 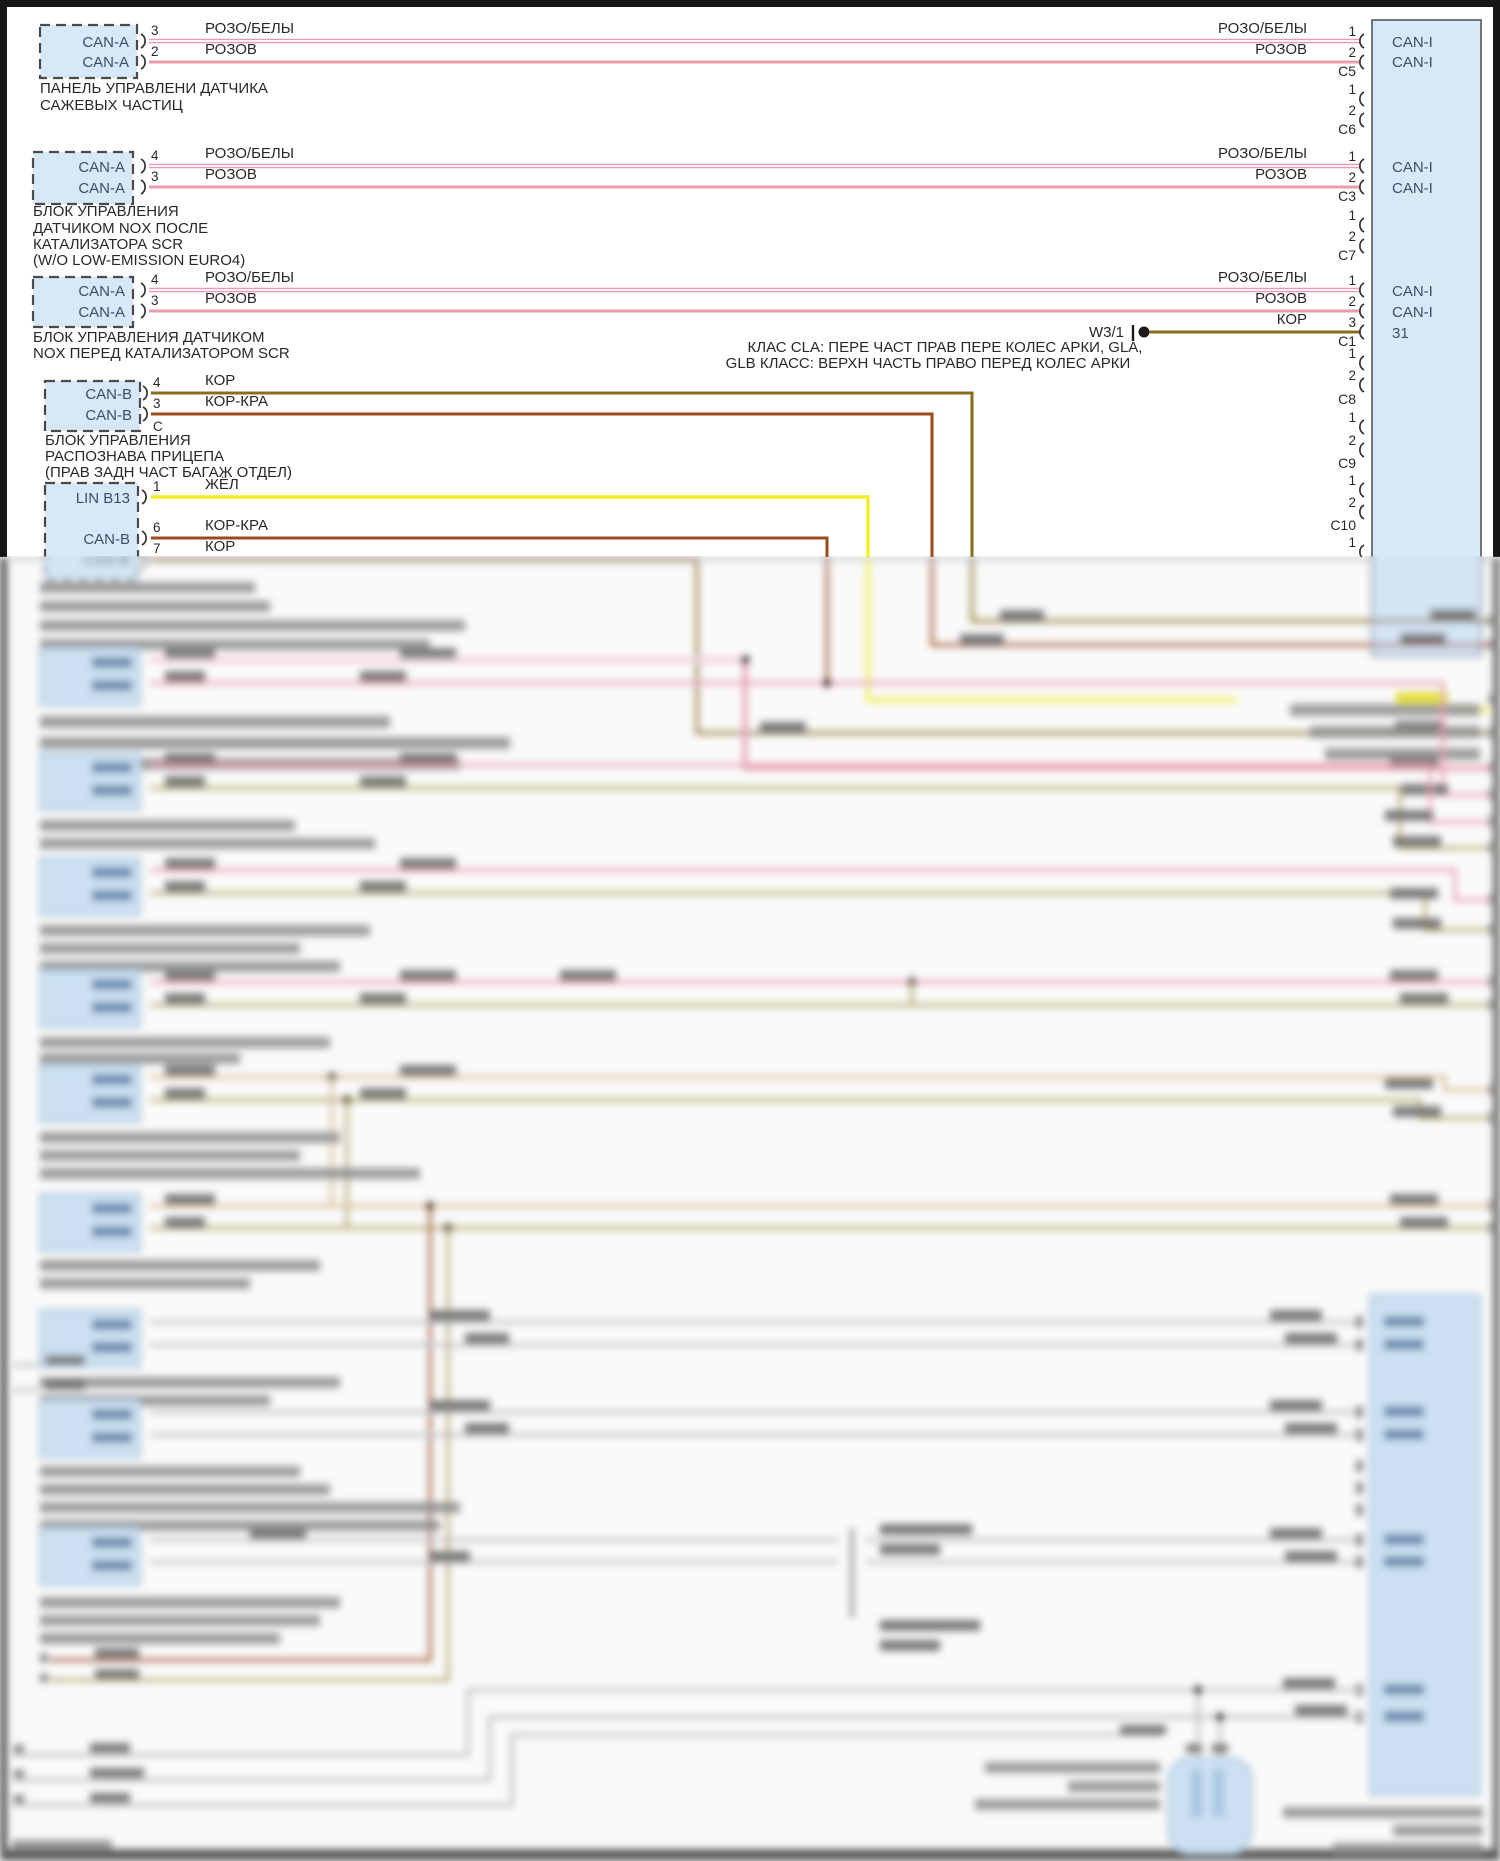 I want to click on connector-id: C6, so click(x=1347, y=129).